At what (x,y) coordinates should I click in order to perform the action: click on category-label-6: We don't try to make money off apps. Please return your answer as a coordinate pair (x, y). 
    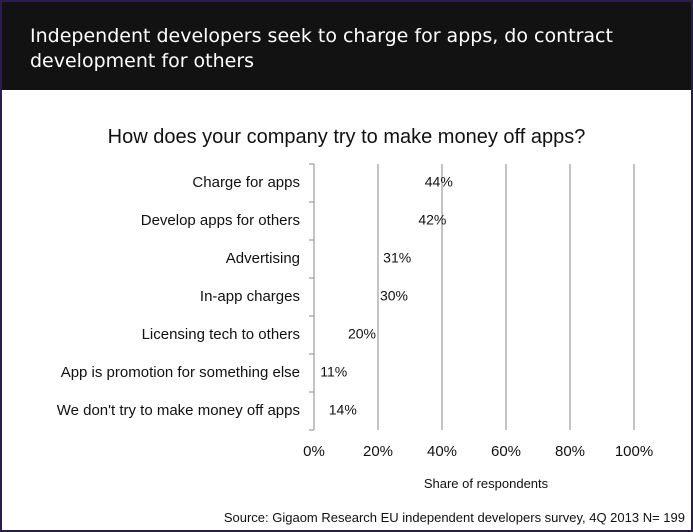
    Looking at the image, I should click on (178, 410).